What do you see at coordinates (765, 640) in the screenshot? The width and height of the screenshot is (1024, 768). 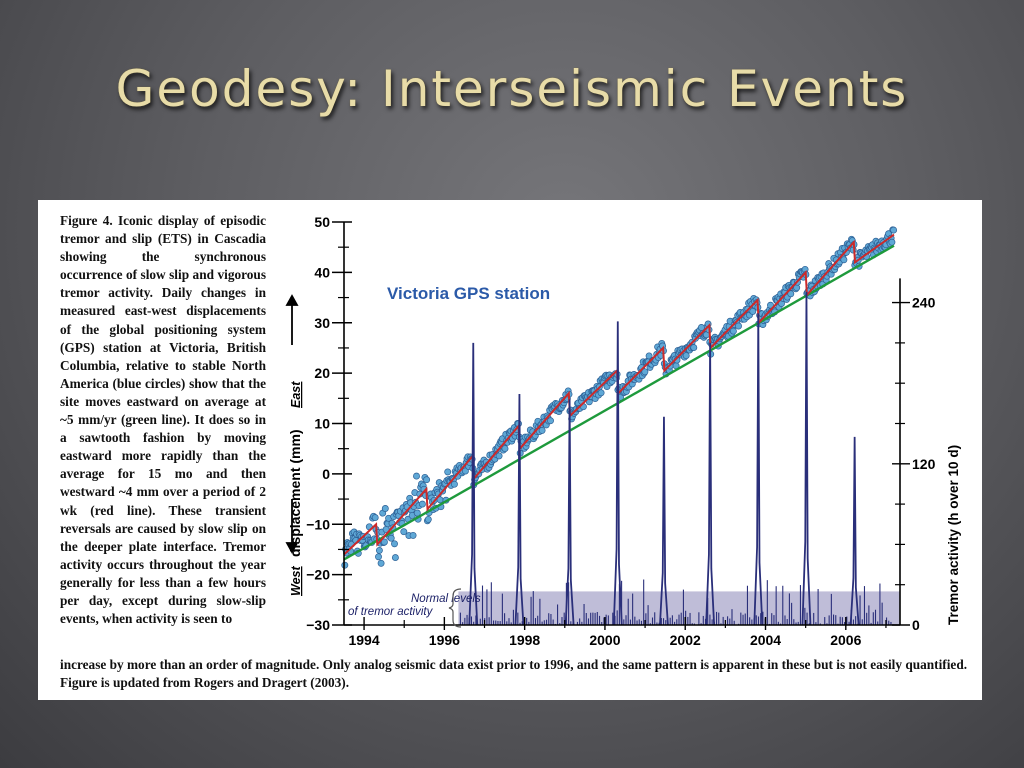 I see `x-tick-label: 2004` at bounding box center [765, 640].